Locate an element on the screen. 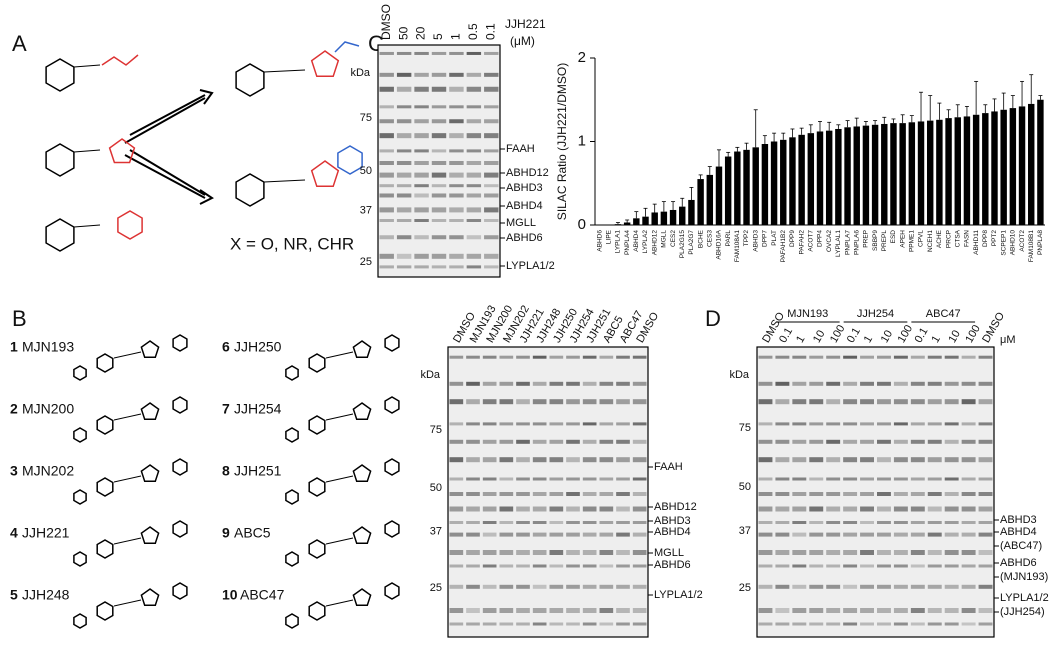  compound-name: MJN200 is located at coordinates (48, 409).